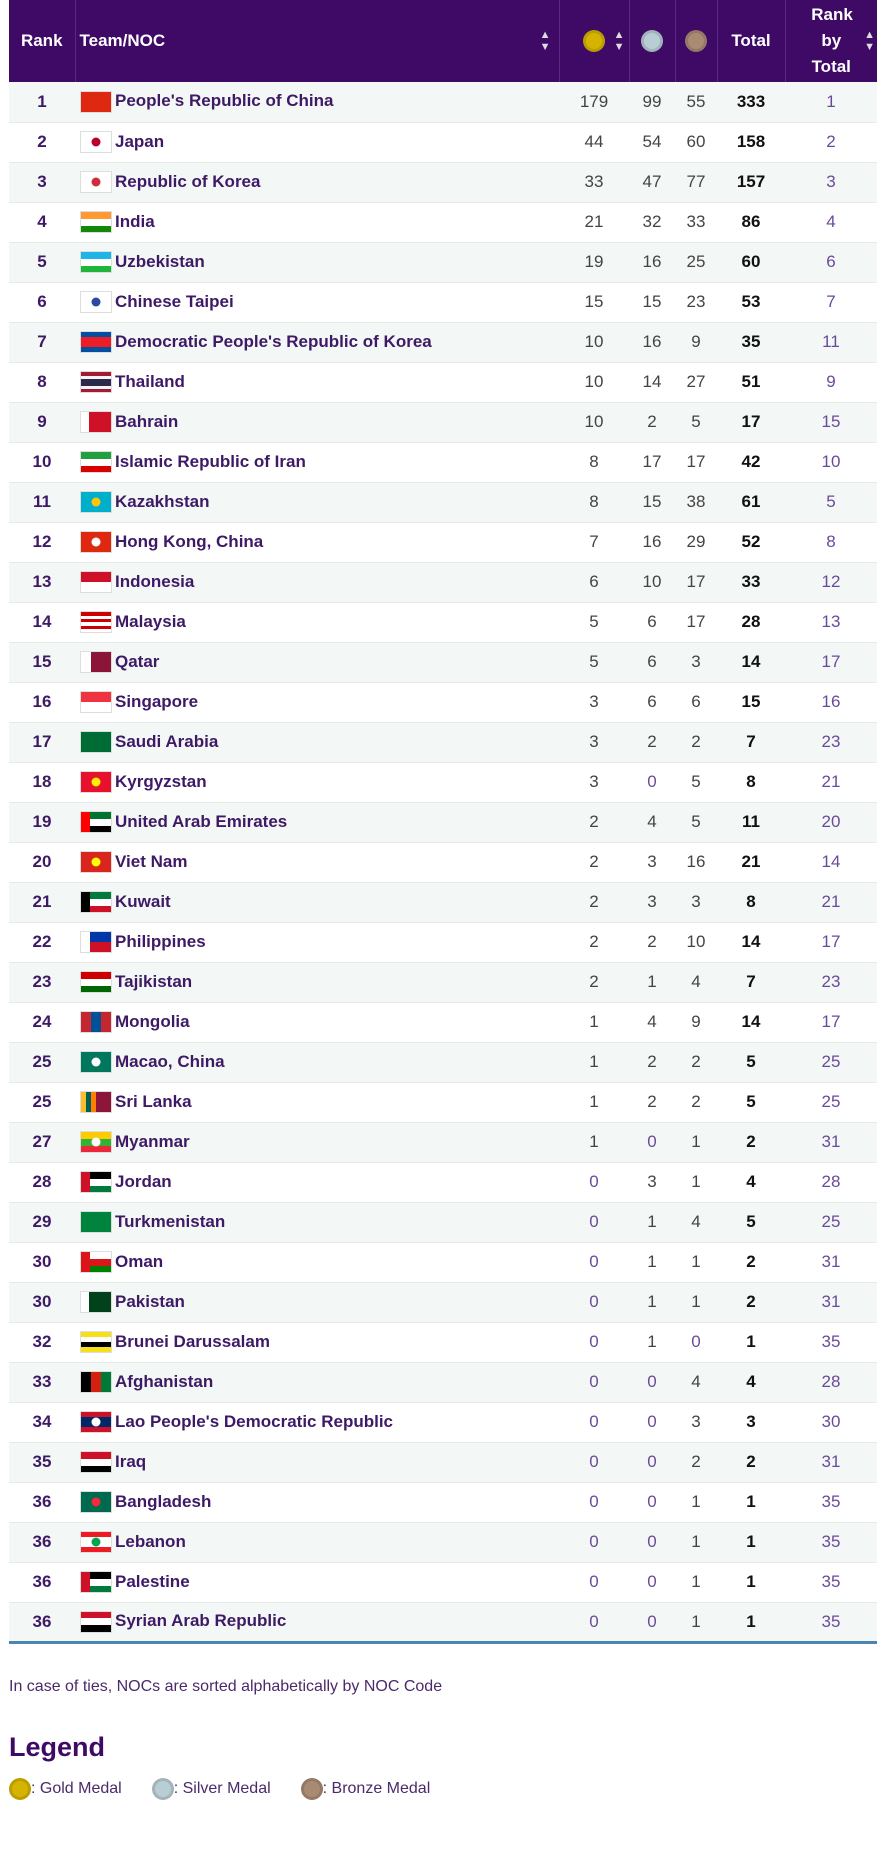 The height and width of the screenshot is (1851, 885). Describe the element at coordinates (162, 501) in the screenshot. I see `team-name-link: Kazakhstan` at that location.